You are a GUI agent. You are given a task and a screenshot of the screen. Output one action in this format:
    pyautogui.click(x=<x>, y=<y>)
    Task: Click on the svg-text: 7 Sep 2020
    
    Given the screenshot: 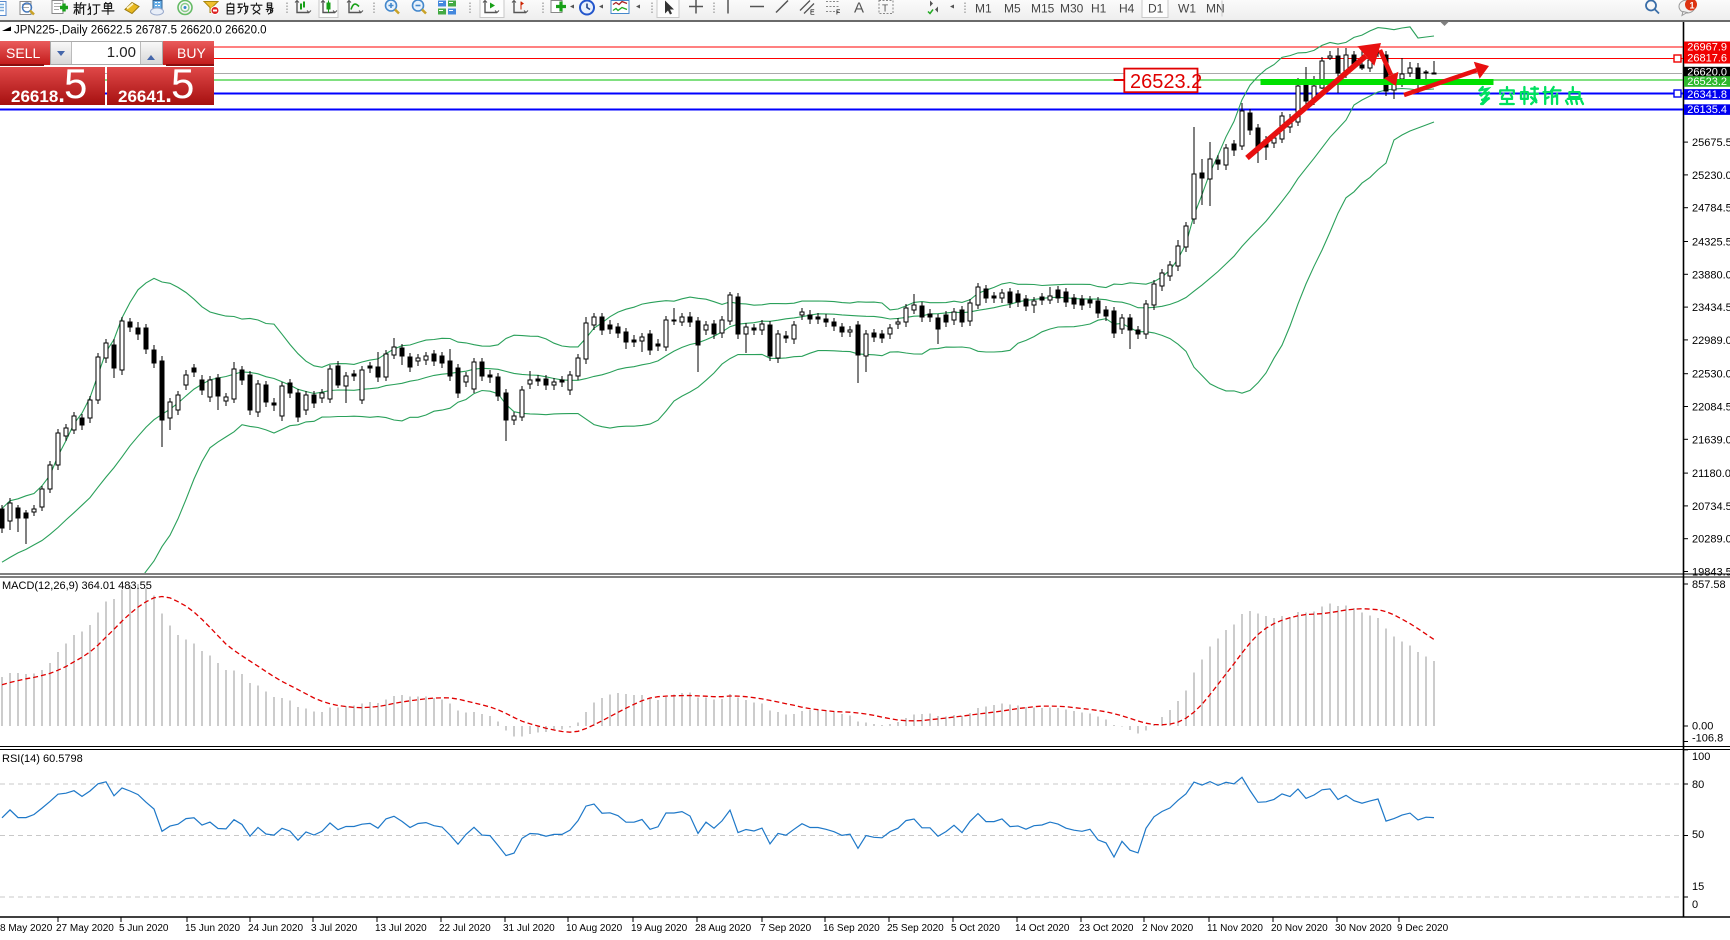 What is the action you would take?
    pyautogui.click(x=786, y=928)
    